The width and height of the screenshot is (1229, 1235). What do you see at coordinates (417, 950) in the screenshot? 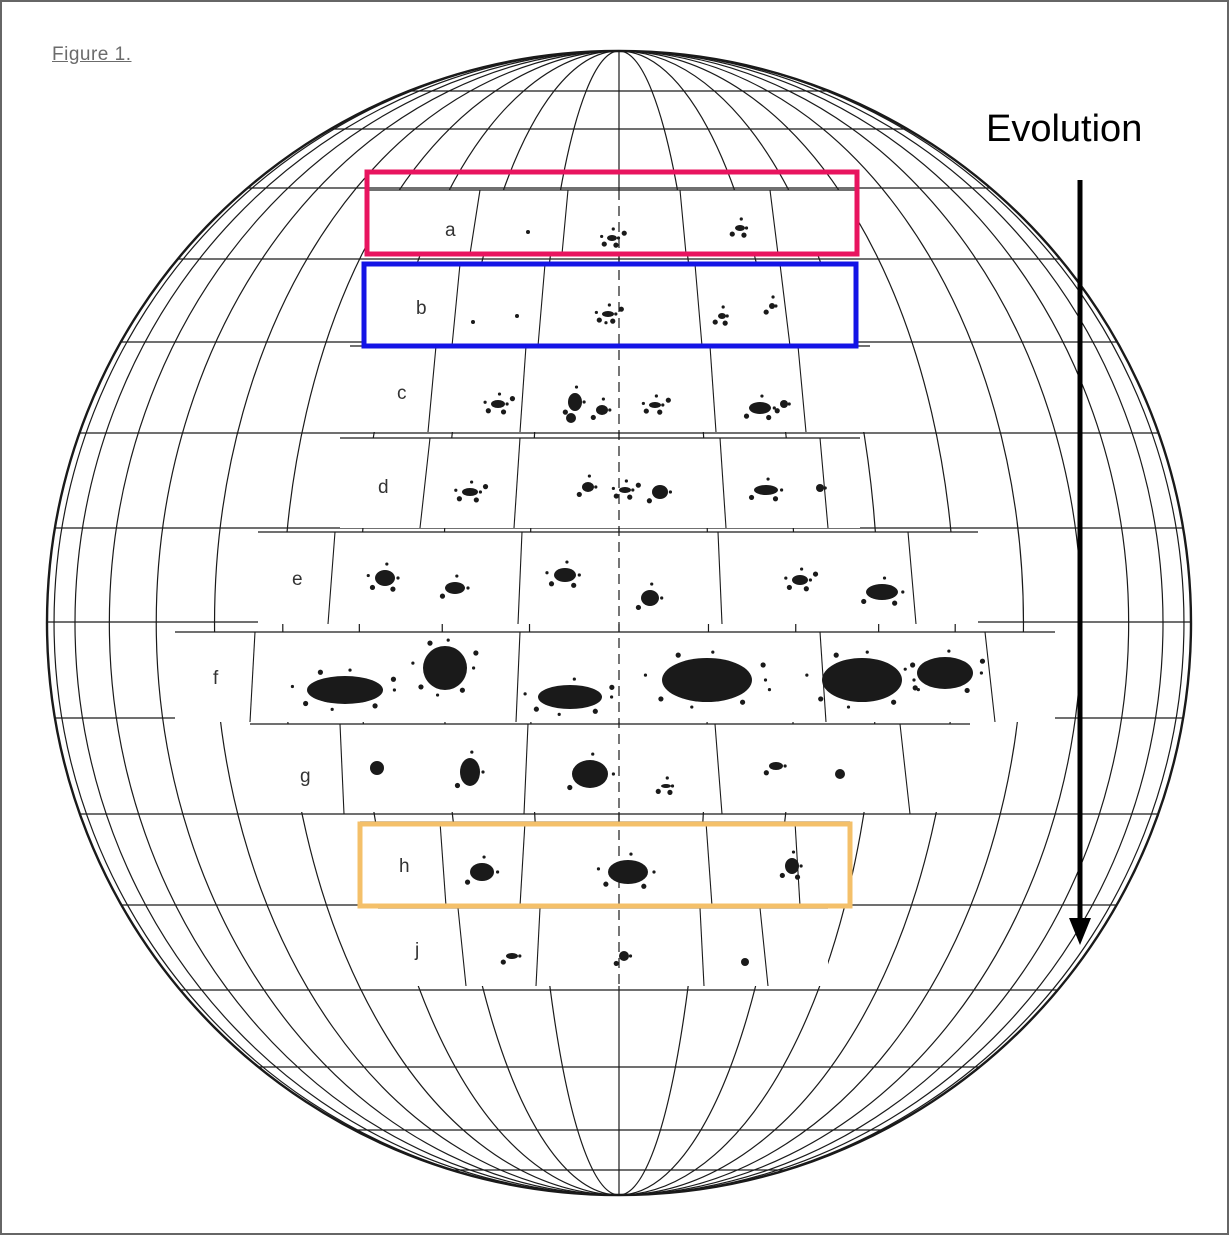
I see `row-label-j: j` at bounding box center [417, 950].